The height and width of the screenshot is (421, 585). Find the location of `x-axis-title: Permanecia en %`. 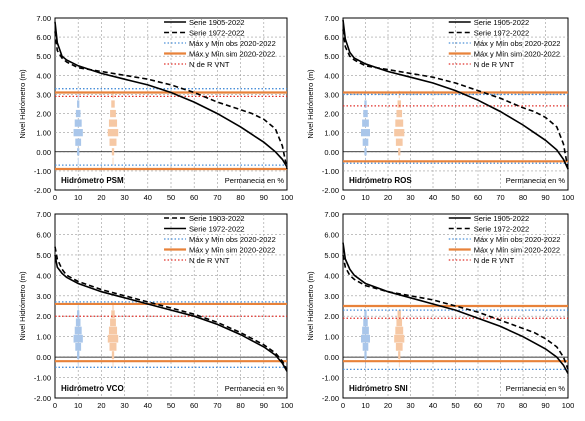

x-axis-title: Permanecia en % is located at coordinates (255, 388).